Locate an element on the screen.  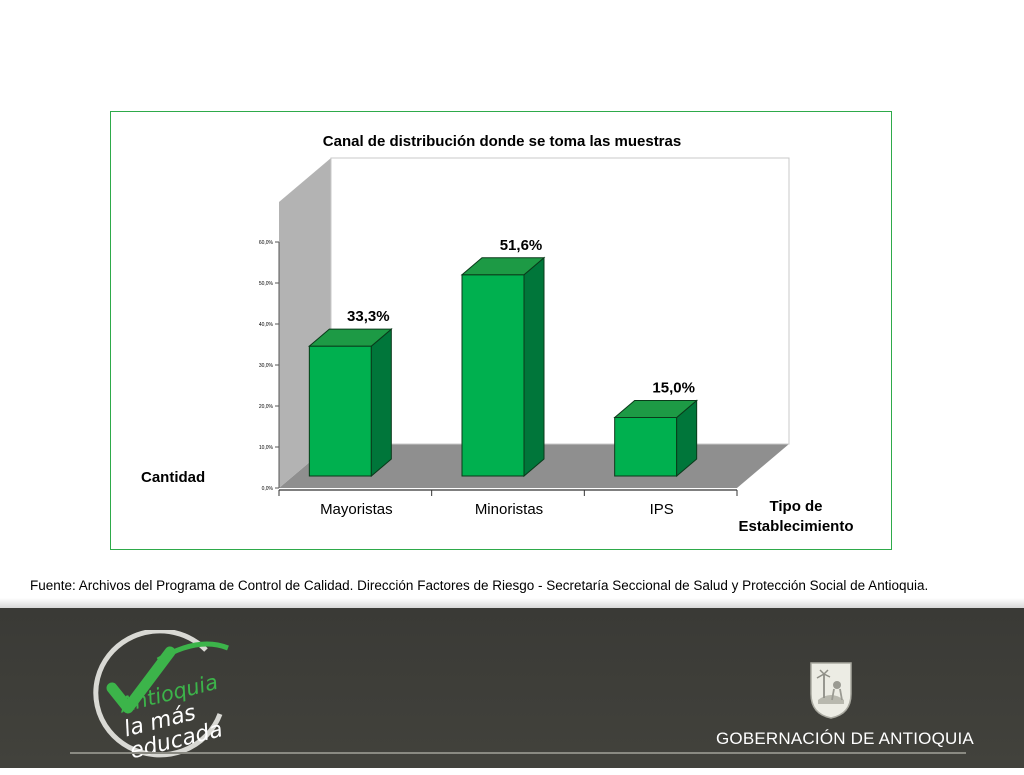
y-tick-label: 30,0% is located at coordinates (266, 366).